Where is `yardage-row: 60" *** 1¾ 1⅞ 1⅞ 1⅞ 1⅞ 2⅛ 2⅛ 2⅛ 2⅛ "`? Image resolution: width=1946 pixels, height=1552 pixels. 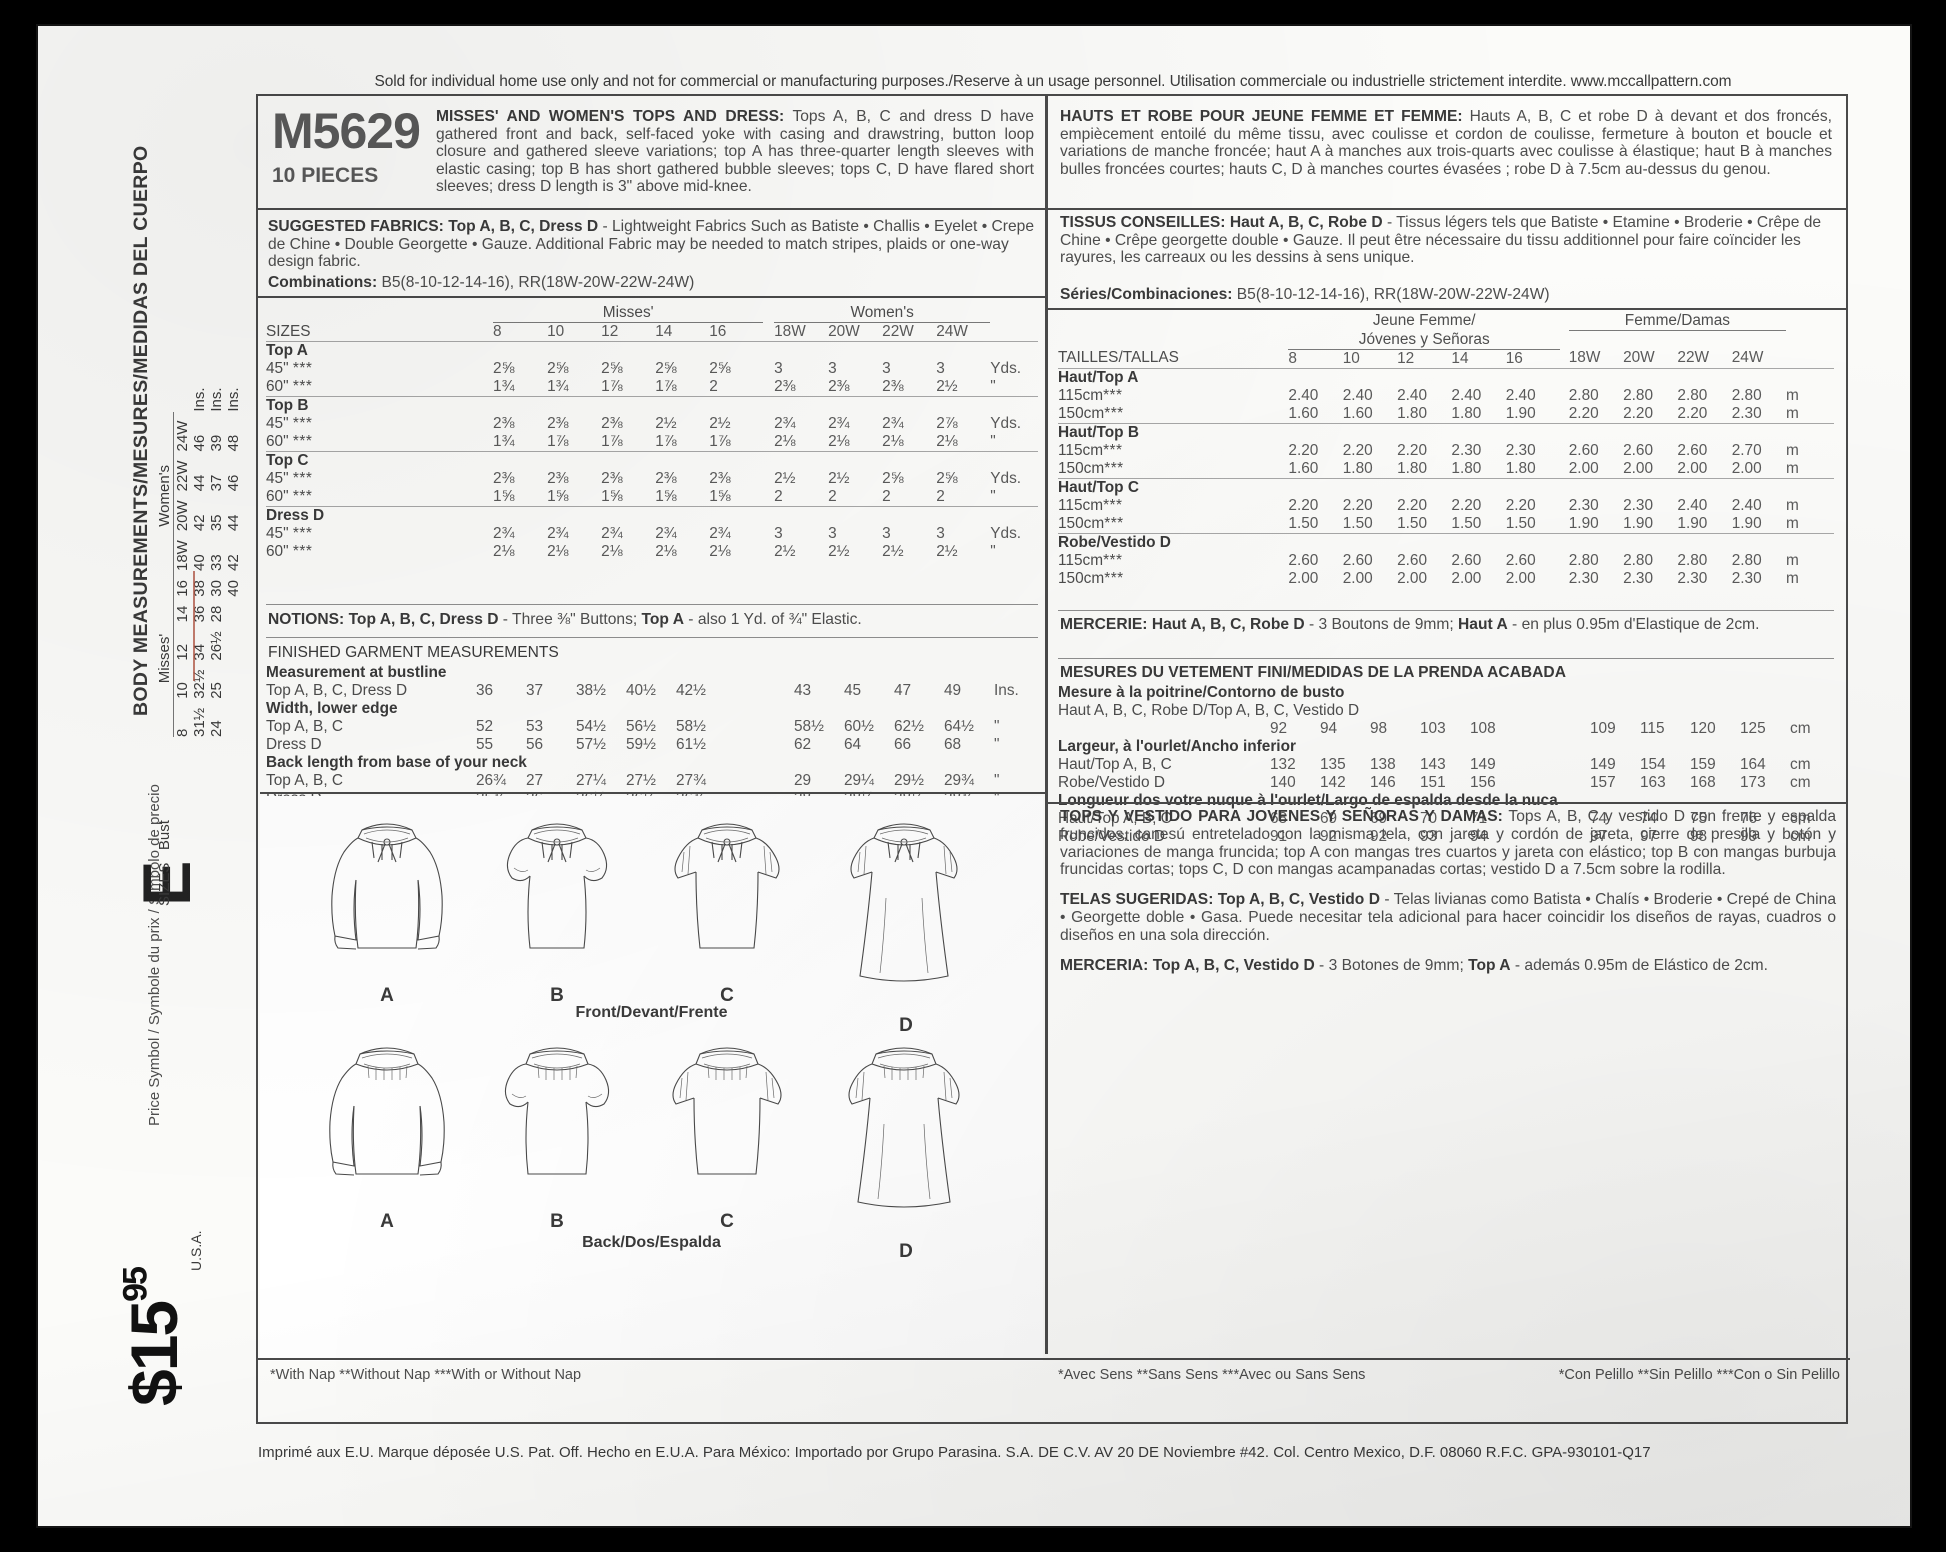 yardage-row: 60" *** 1¾ 1⅞ 1⅞ 1⅞ 1⅞ 2⅛ 2⅛ 2⅛ 2⅛ " is located at coordinates (652, 442).